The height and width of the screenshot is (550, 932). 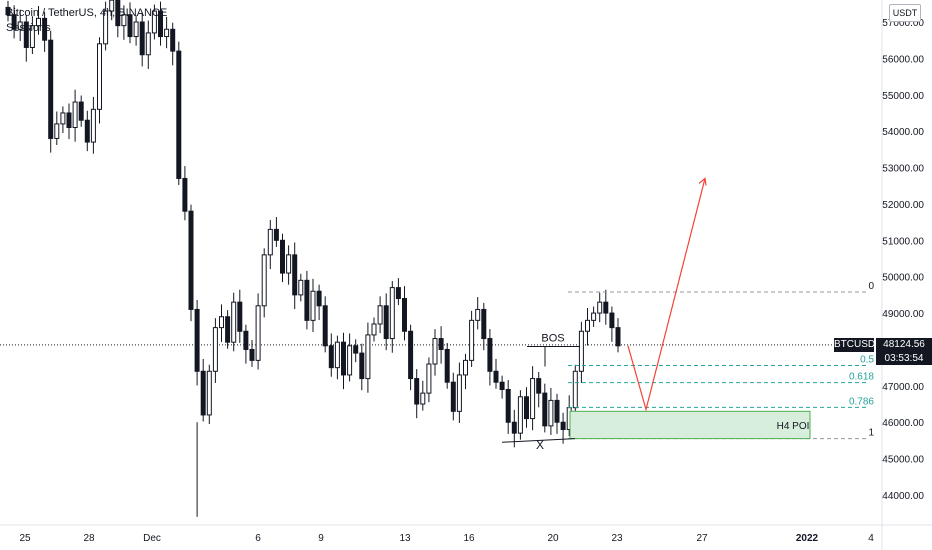 What do you see at coordinates (89, 538) in the screenshot?
I see `x-tick-label: 28` at bounding box center [89, 538].